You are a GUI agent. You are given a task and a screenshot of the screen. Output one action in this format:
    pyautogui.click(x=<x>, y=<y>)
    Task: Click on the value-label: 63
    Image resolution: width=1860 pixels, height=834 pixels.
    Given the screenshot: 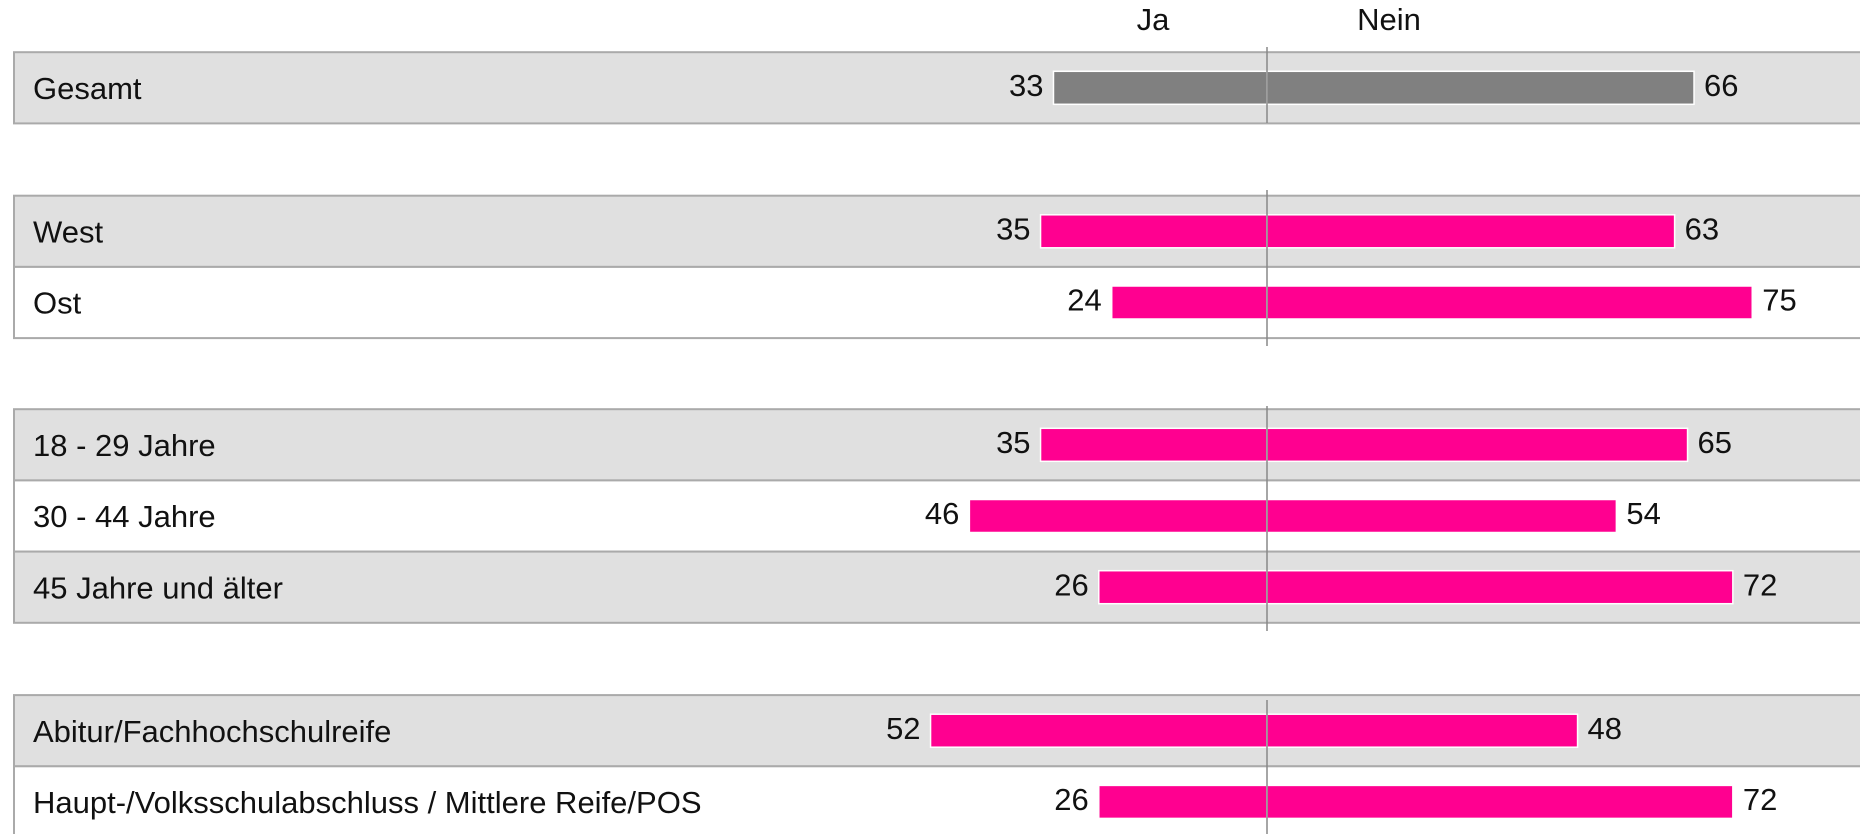 What is the action you would take?
    pyautogui.click(x=1702, y=228)
    